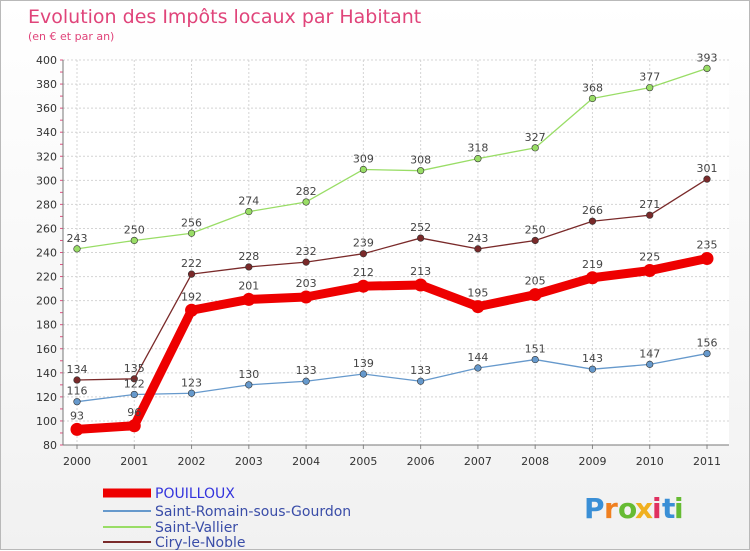 The image size is (750, 551). Describe the element at coordinates (249, 461) in the screenshot. I see `x-tick-label: 2003` at that location.